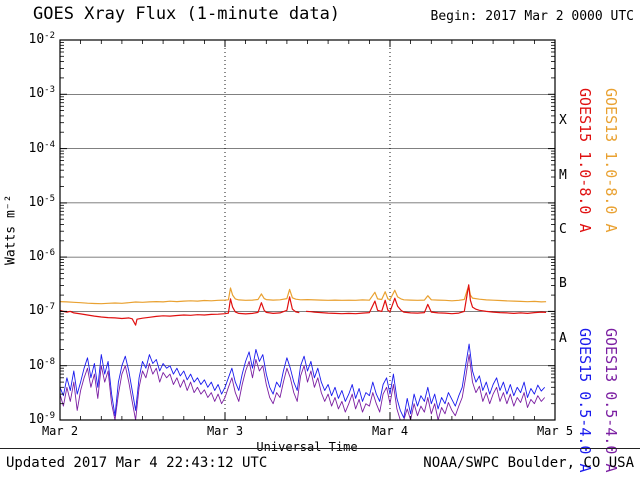  Describe the element at coordinates (611, 160) in the screenshot. I see `series-label-goes13-long: GOES13 1.0-8.0 A` at that location.